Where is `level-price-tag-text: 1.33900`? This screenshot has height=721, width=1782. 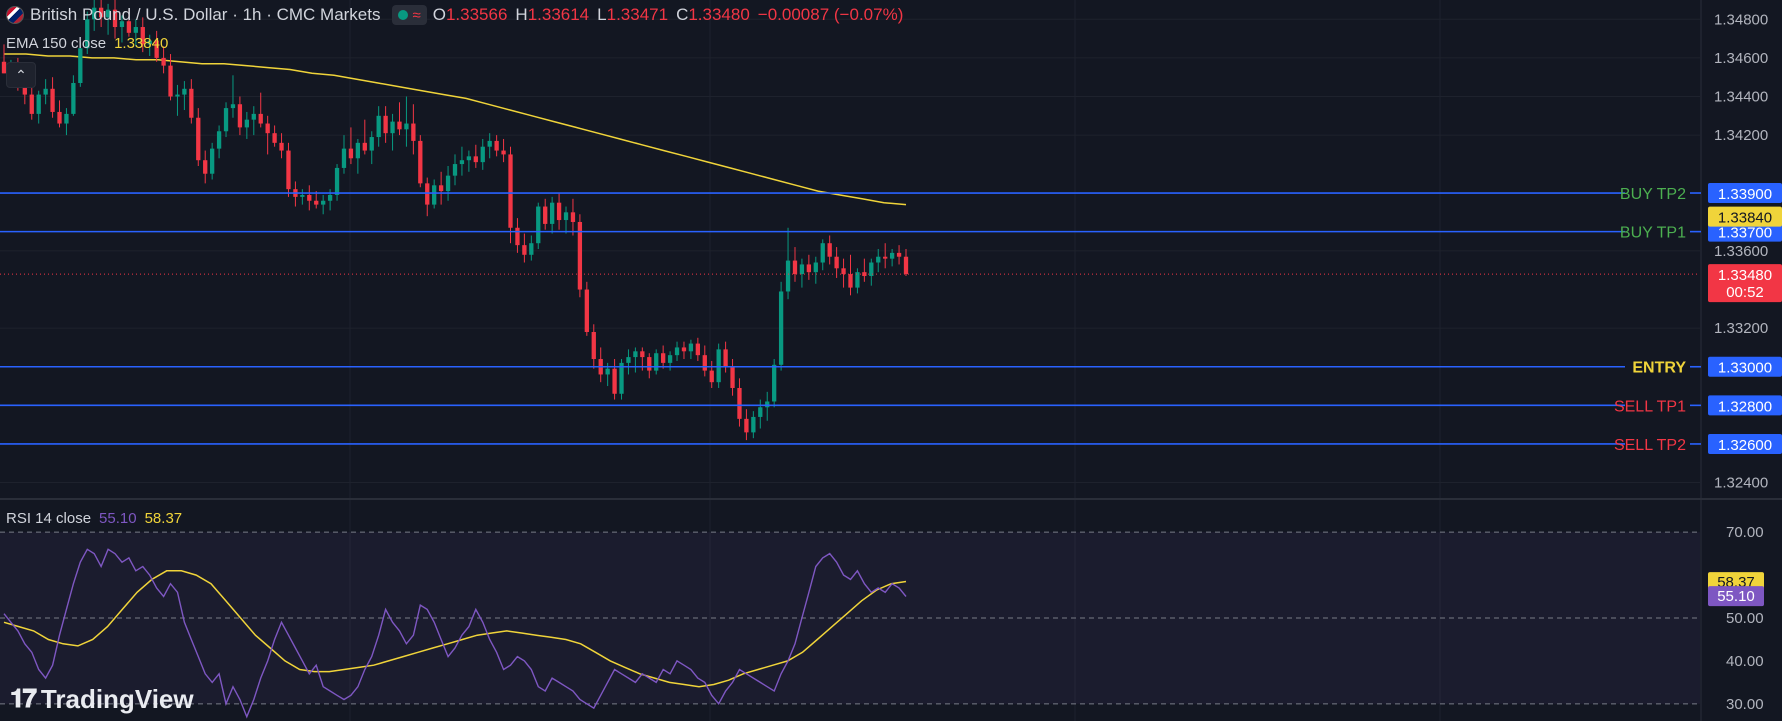 level-price-tag-text: 1.33900 is located at coordinates (1745, 194).